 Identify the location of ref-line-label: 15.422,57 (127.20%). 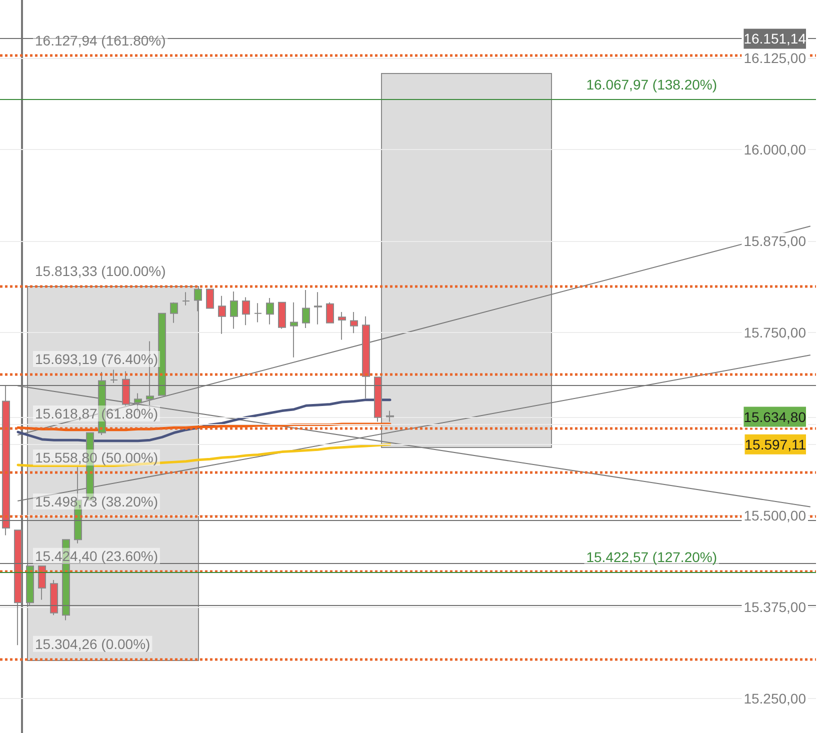
(651, 557).